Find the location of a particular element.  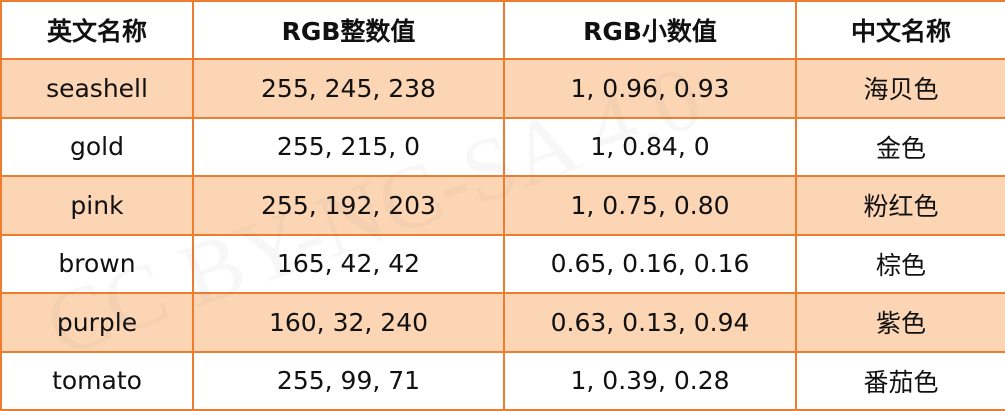

table-cell: 1, 0.75, 0.80 is located at coordinates (650, 205).